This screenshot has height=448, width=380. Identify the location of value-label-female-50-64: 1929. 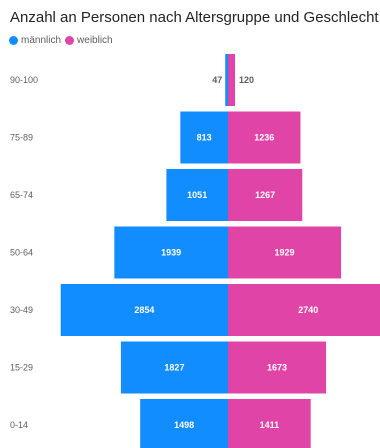
(285, 253).